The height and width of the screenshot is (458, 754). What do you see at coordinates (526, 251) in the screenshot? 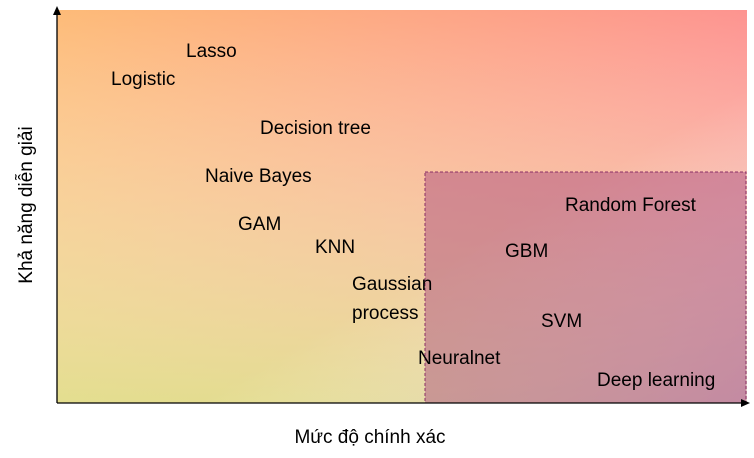
I see `model-label-gbm: GBM` at bounding box center [526, 251].